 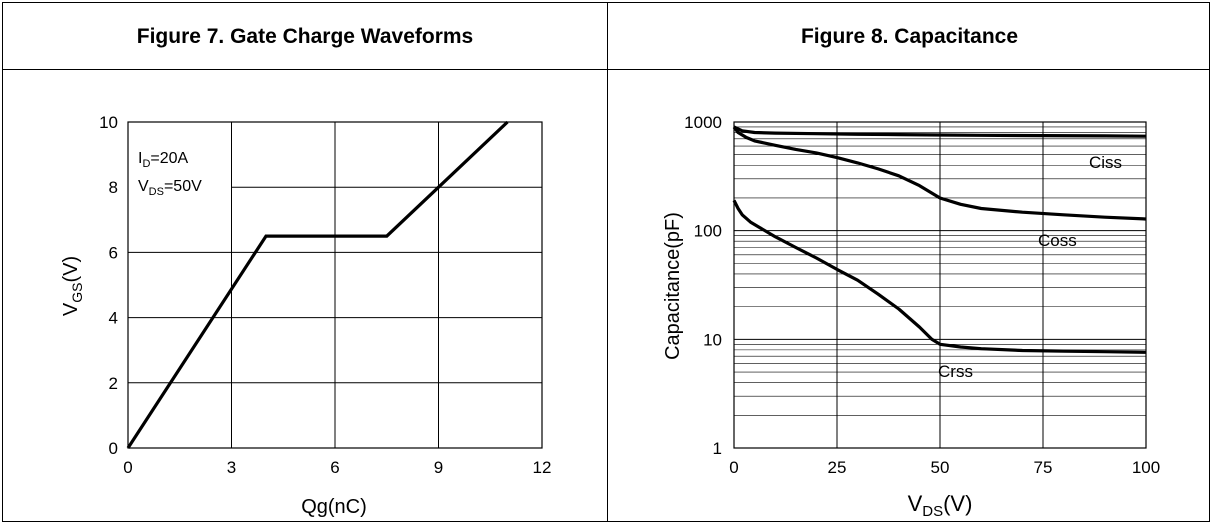 What do you see at coordinates (113, 252) in the screenshot?
I see `chart1-ytick-label: 6` at bounding box center [113, 252].